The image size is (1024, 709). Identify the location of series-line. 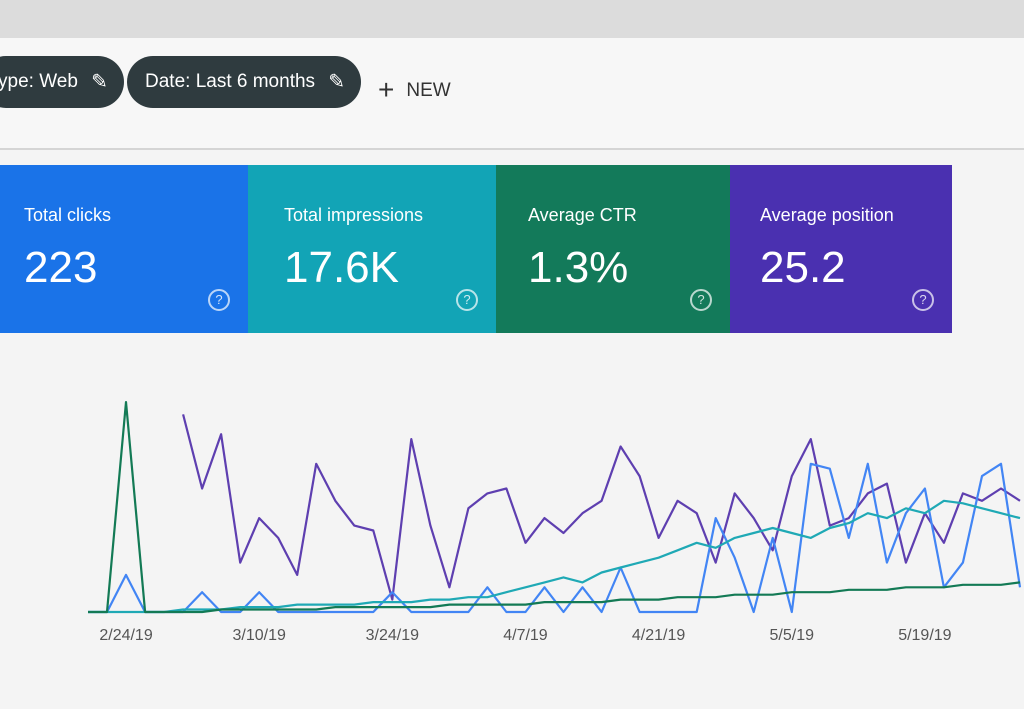
(554, 556).